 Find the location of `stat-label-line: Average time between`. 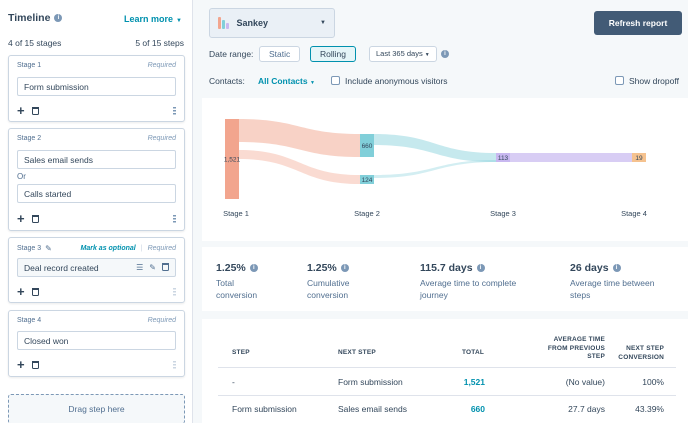

stat-label-line: Average time between is located at coordinates (612, 283).